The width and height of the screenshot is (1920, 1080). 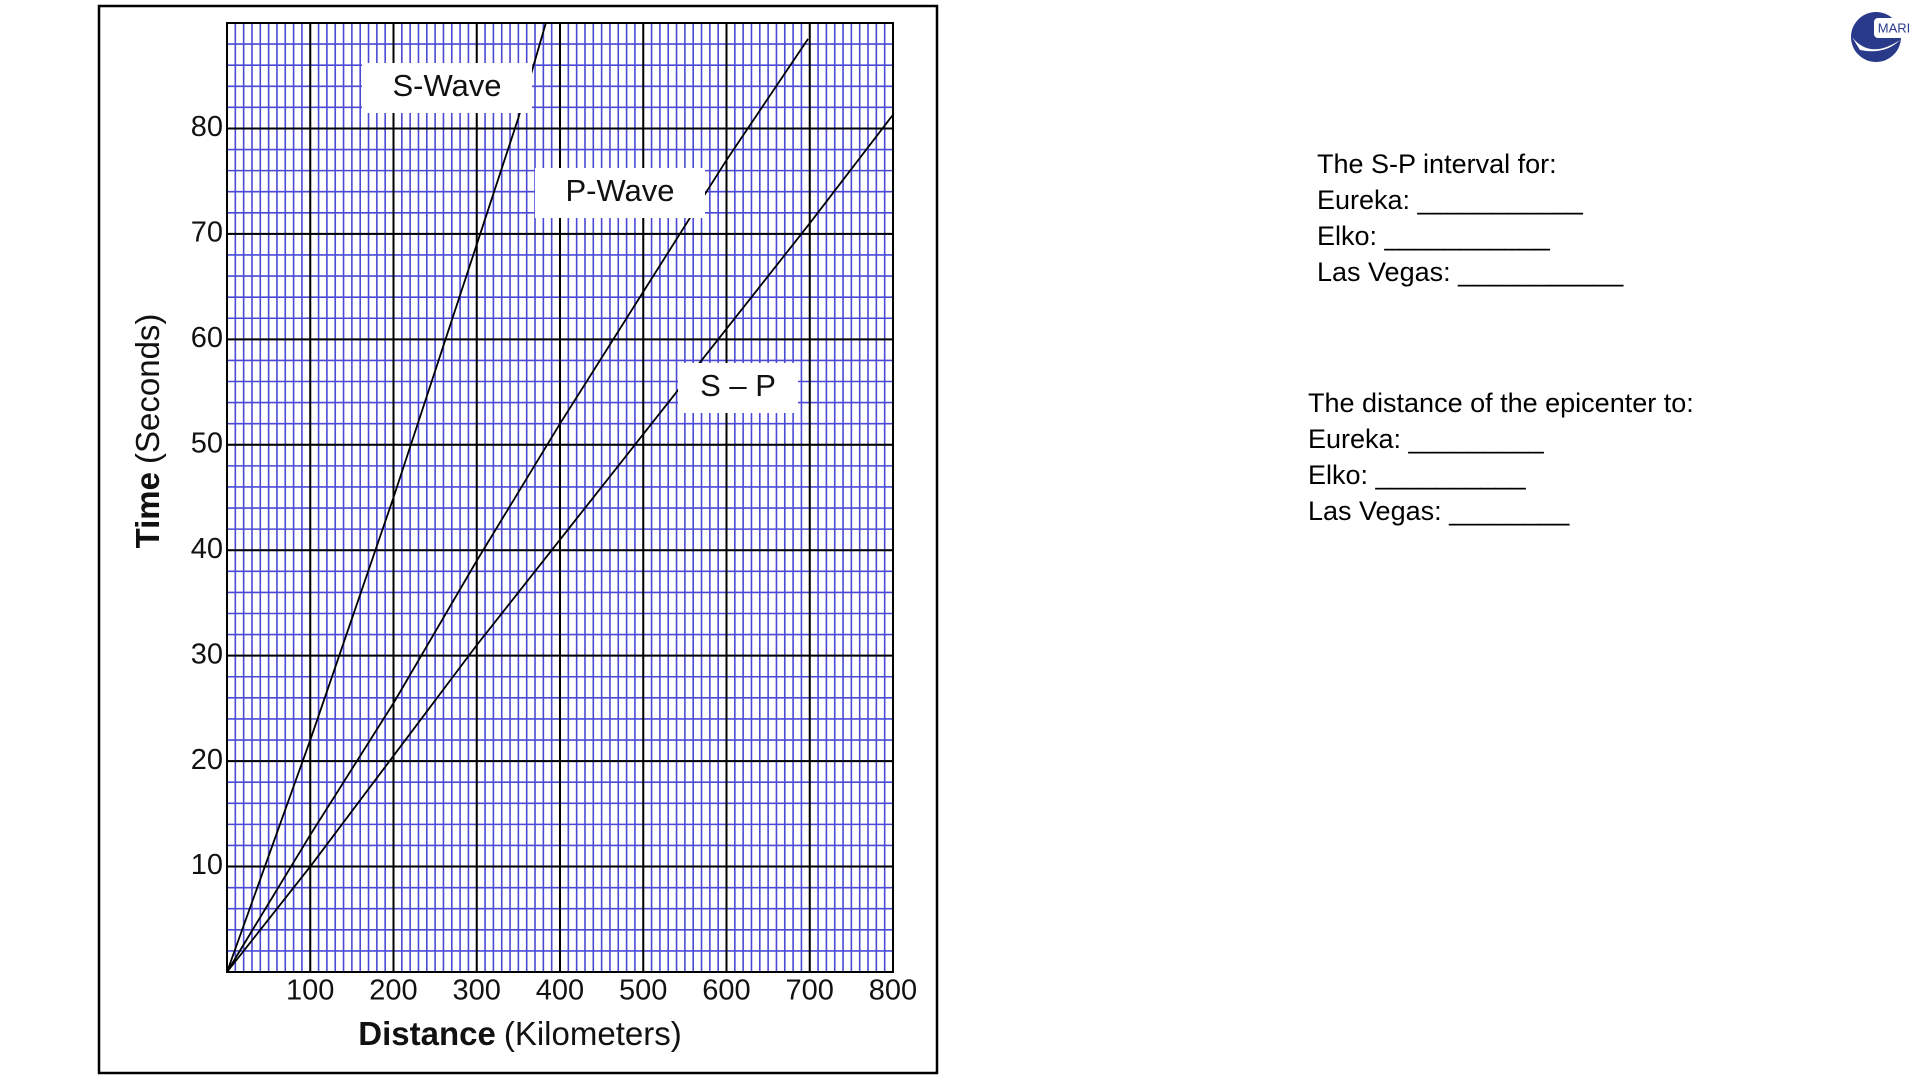 I want to click on note-line: Eureka: _________, so click(x=1426, y=439).